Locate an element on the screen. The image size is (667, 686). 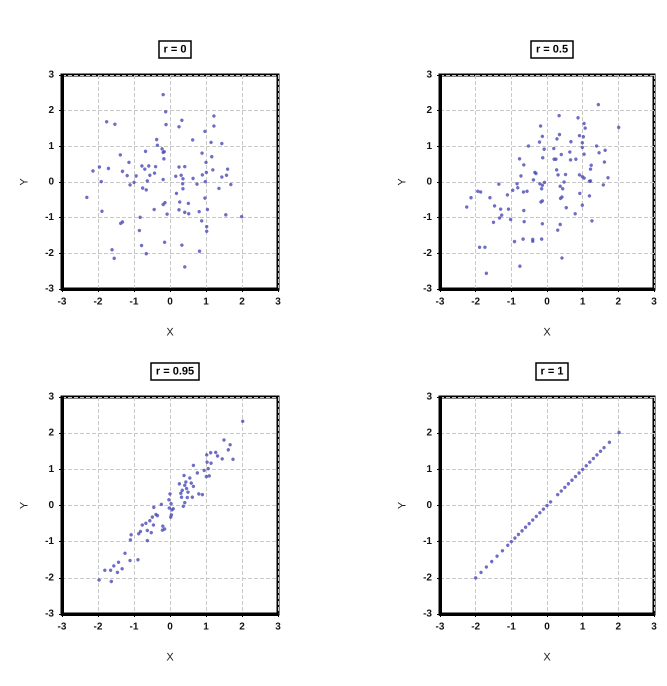
chart-title: r = 1 is located at coordinates (552, 372).